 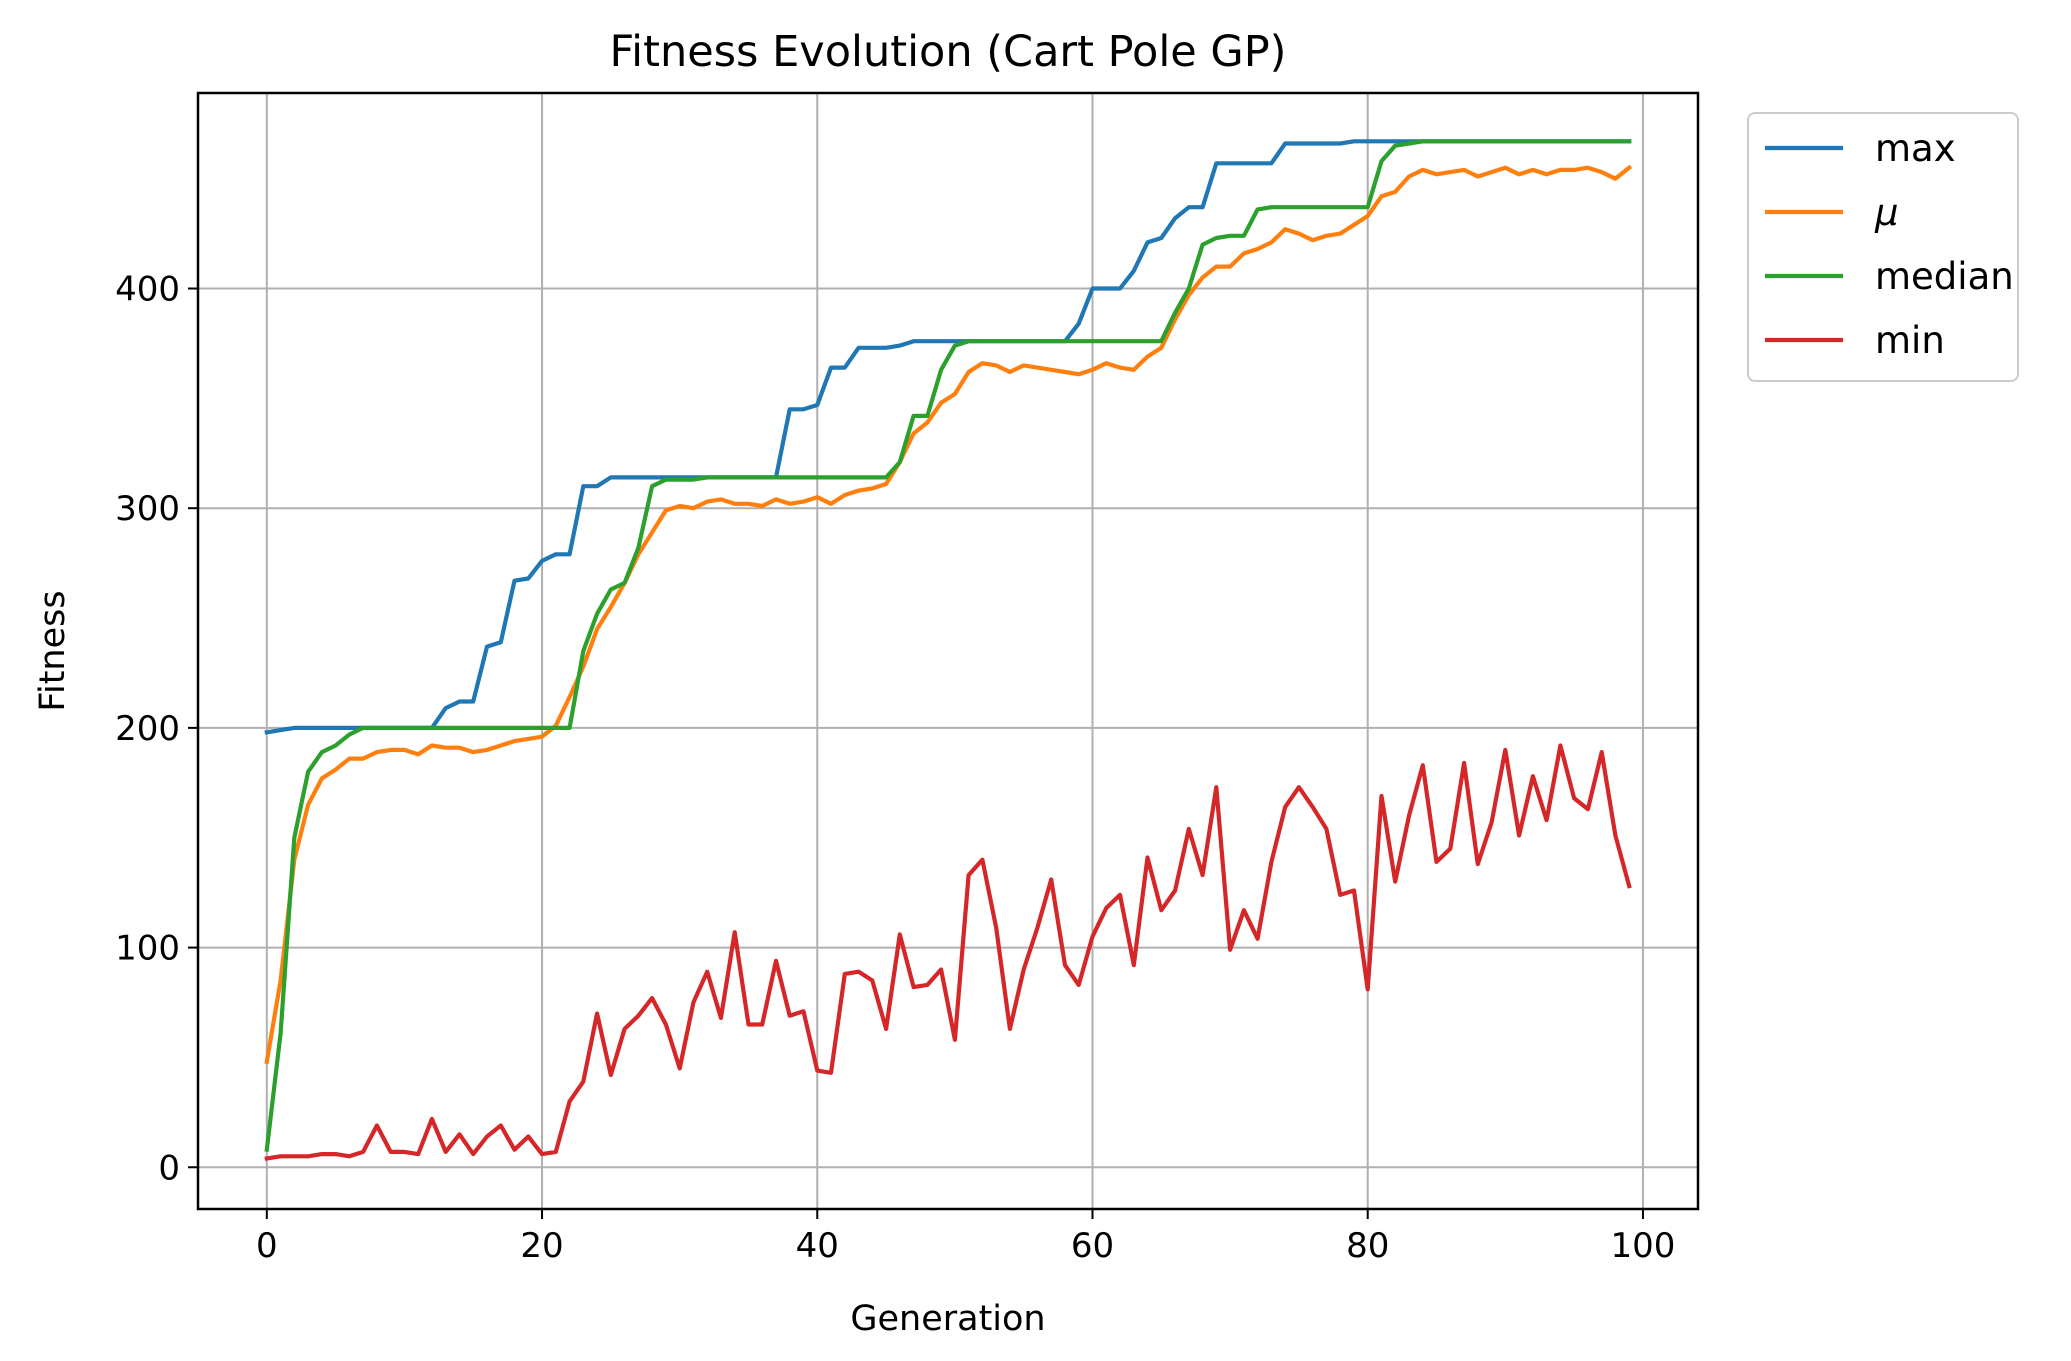 I want to click on legend: max μ median min, so click(x=1883, y=247).